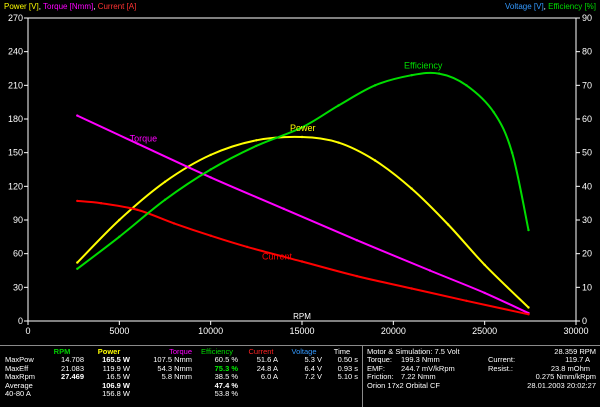  Describe the element at coordinates (15, 153) in the screenshot. I see `y-tick-label-left: 150` at that location.